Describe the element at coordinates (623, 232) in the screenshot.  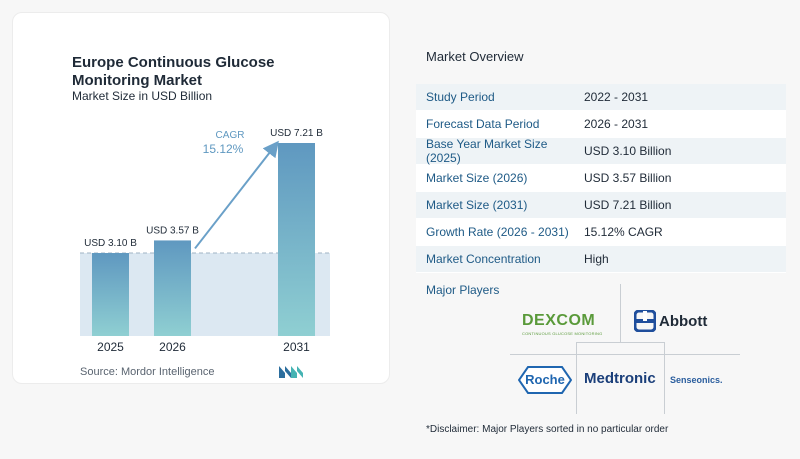
I see `row-value: 15.12% CAGR` at that location.